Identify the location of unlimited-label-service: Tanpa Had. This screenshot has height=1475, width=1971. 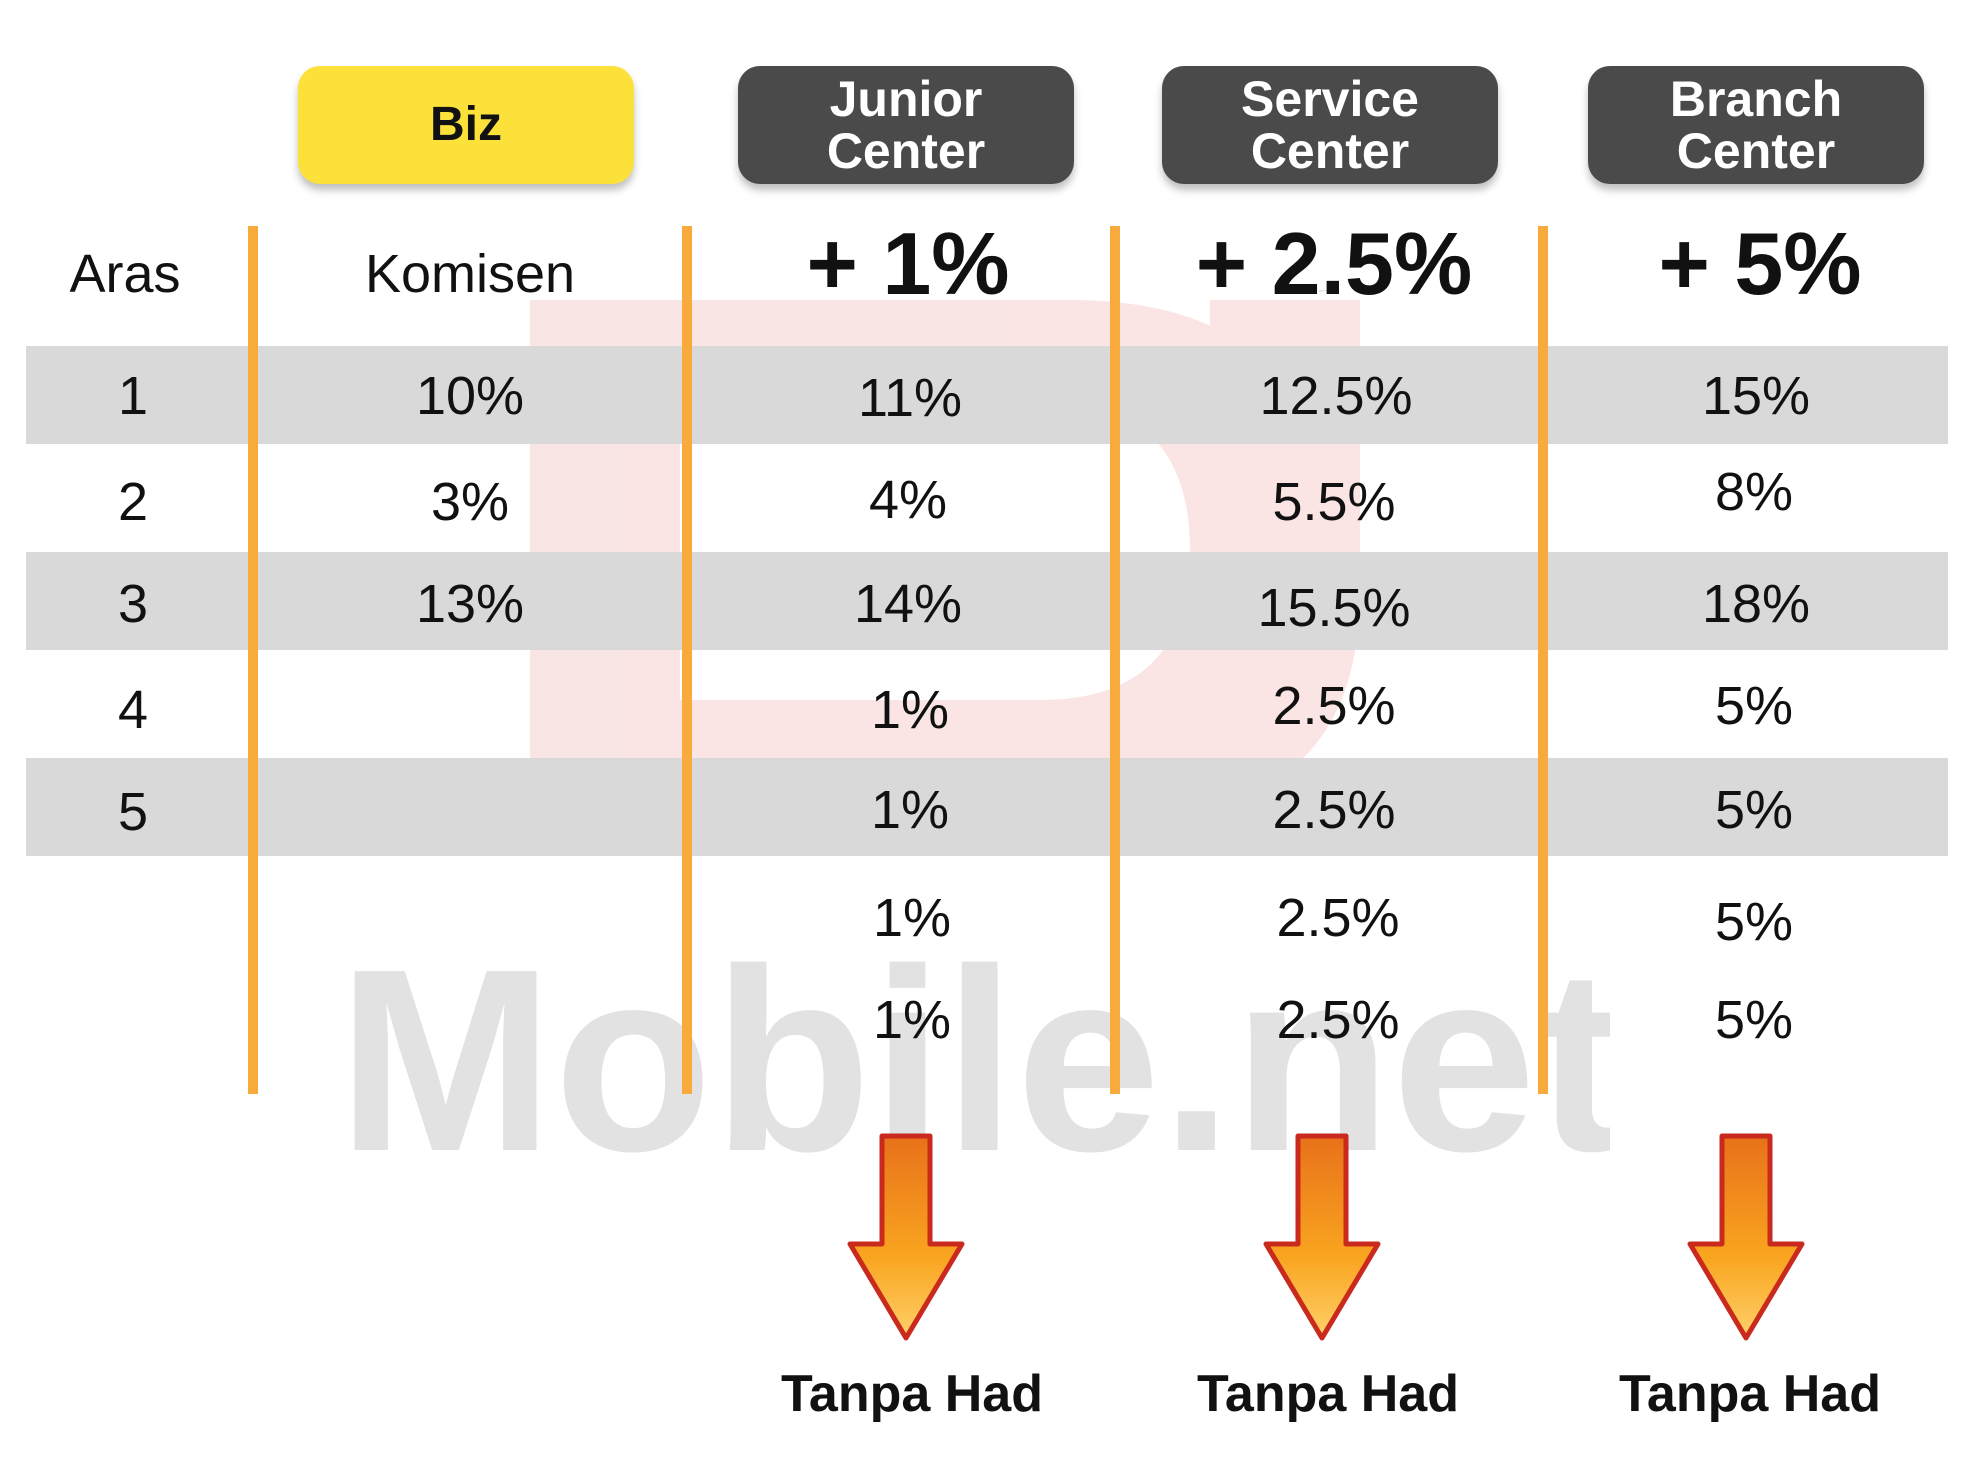
(1328, 1394).